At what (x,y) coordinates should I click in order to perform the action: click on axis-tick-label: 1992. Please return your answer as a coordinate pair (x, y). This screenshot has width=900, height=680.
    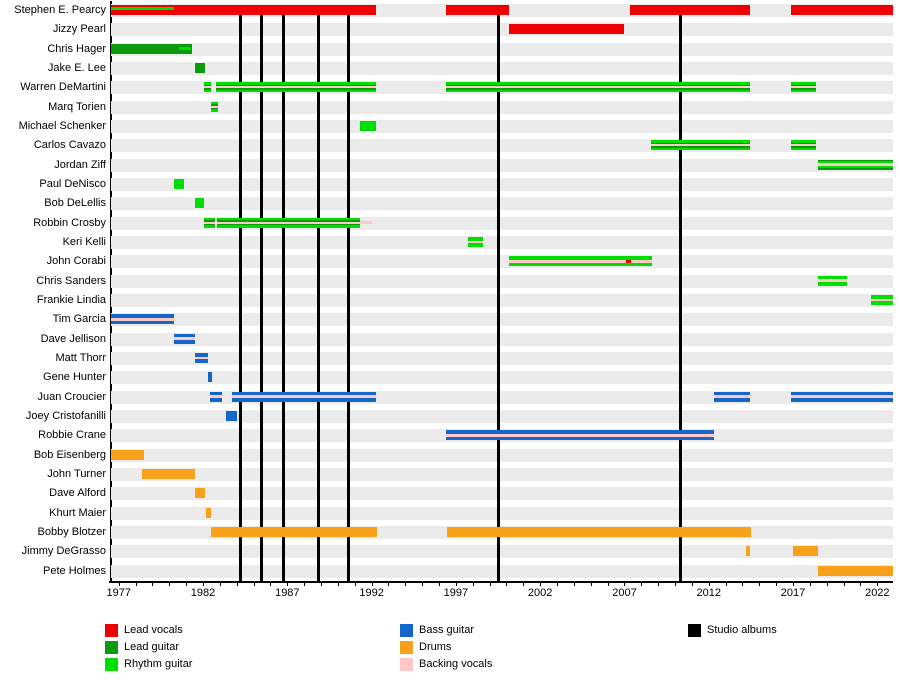
    Looking at the image, I should click on (371, 593).